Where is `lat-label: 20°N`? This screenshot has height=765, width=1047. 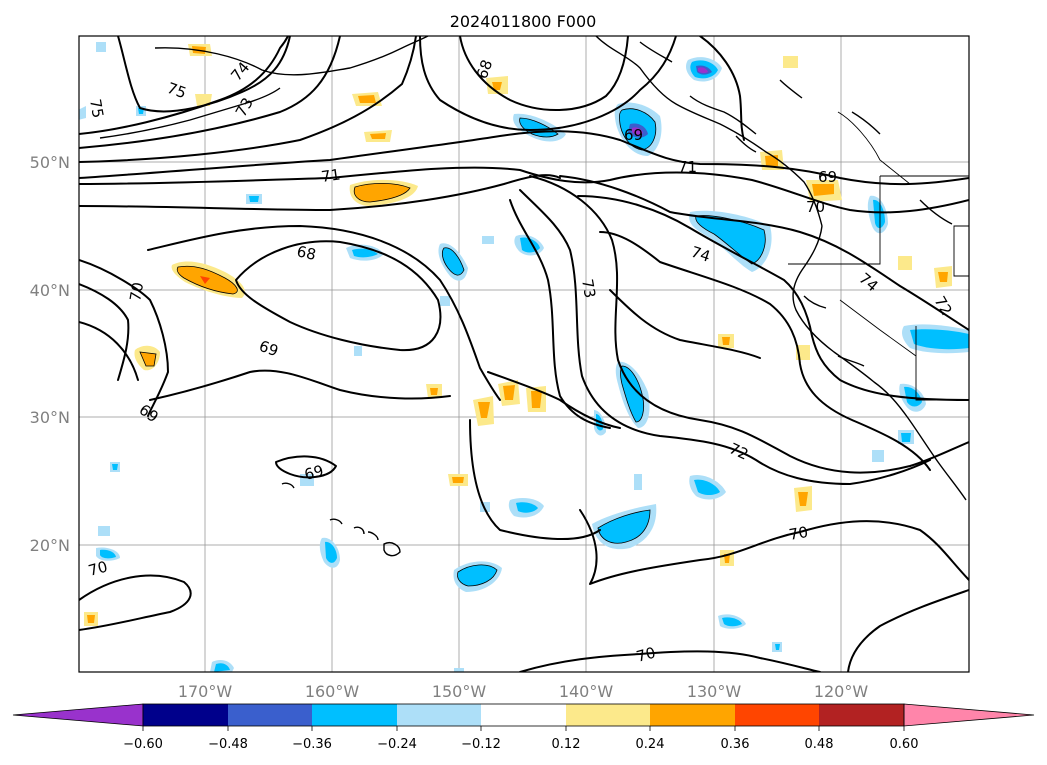
lat-label: 20°N is located at coordinates (50, 545).